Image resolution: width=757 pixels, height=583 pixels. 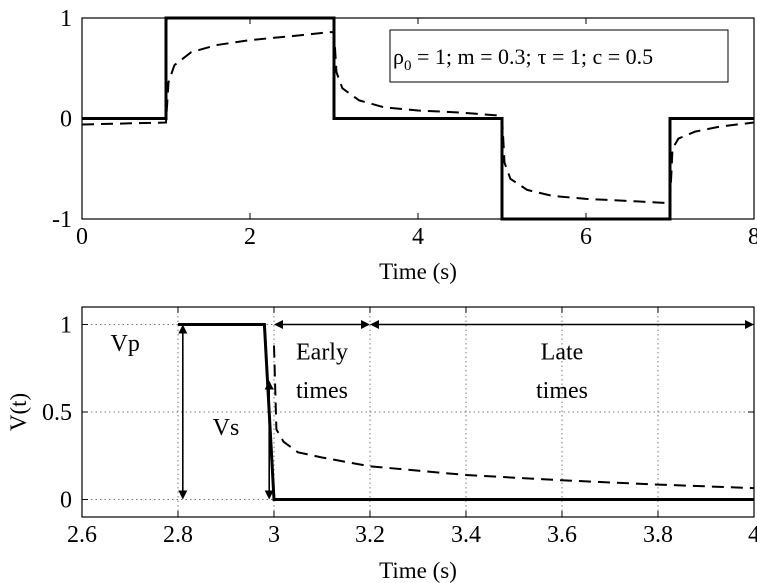 What do you see at coordinates (125, 344) in the screenshot?
I see `vp-label: Vp` at bounding box center [125, 344].